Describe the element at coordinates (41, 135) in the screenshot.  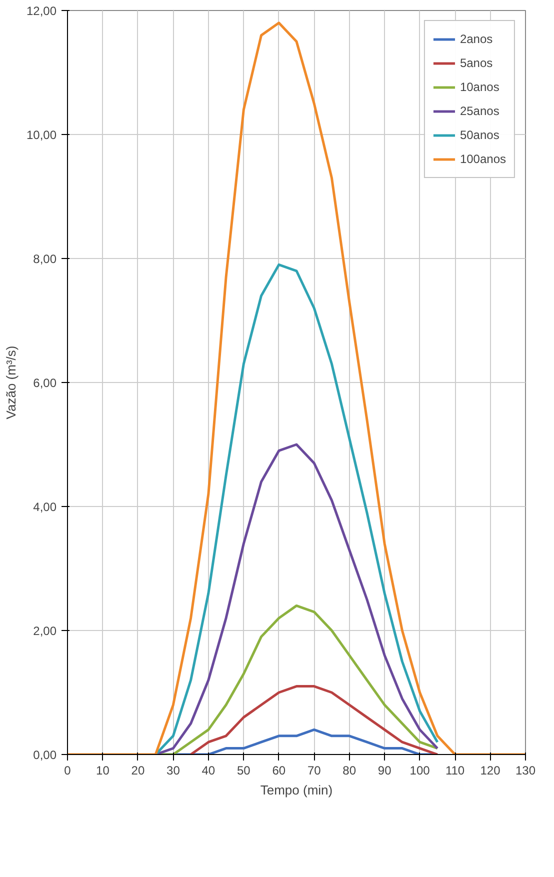
I see `y-tick-label: 10,00` at that location.